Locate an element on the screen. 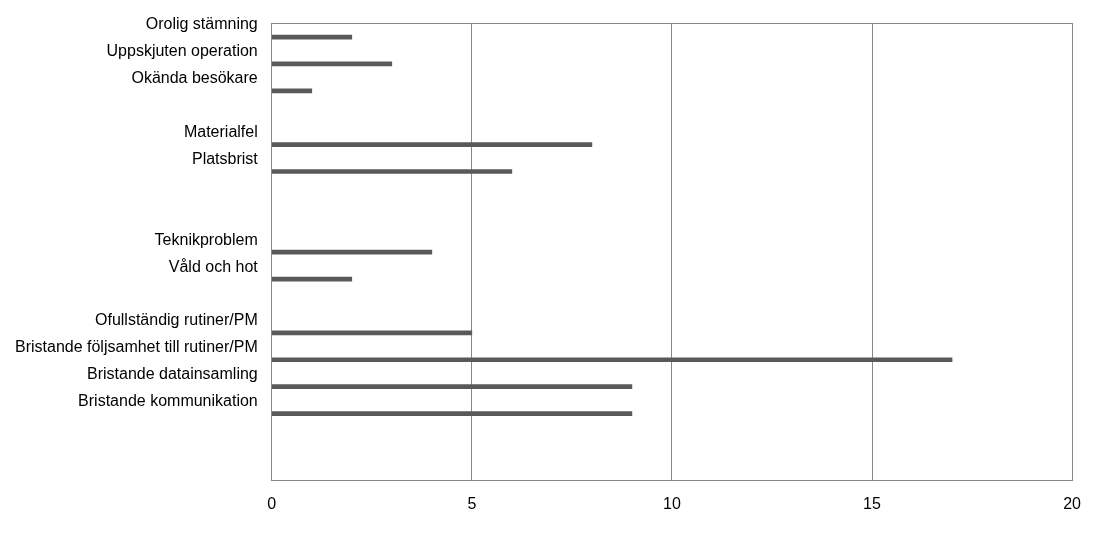 The width and height of the screenshot is (1111, 544). x-tick-label: 5 is located at coordinates (472, 503).